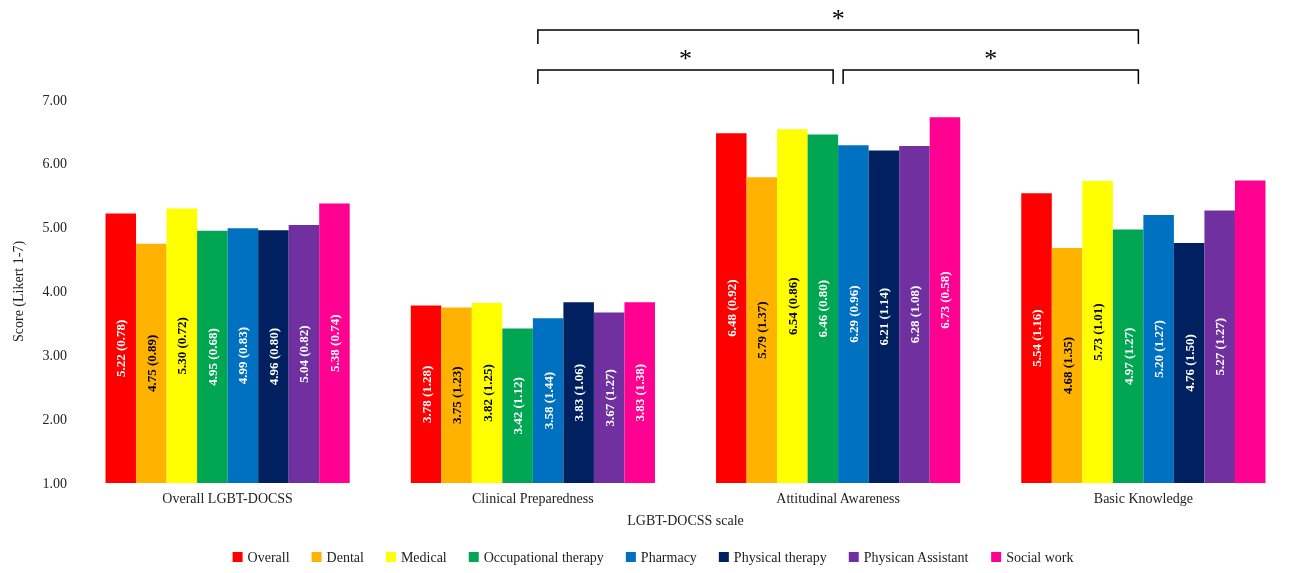 This screenshot has width=1306, height=573. What do you see at coordinates (533, 498) in the screenshot?
I see `x-tick-label: Clinical Preparedness` at bounding box center [533, 498].